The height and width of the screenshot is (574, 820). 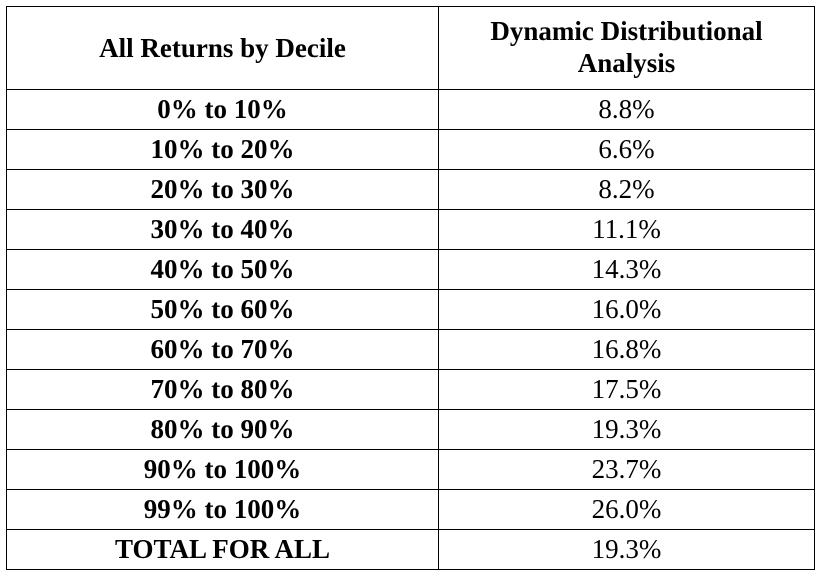 What do you see at coordinates (222, 48) in the screenshot?
I see `column-header-decile: All Returns by Decile` at bounding box center [222, 48].